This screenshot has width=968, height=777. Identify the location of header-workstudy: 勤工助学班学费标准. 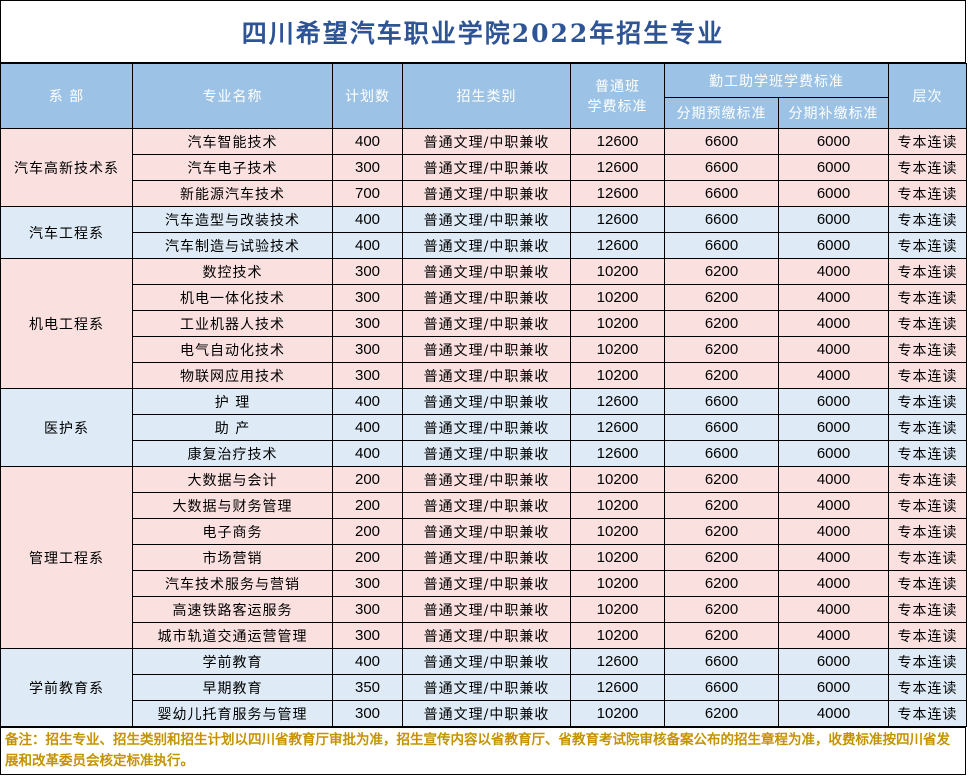
(776, 80).